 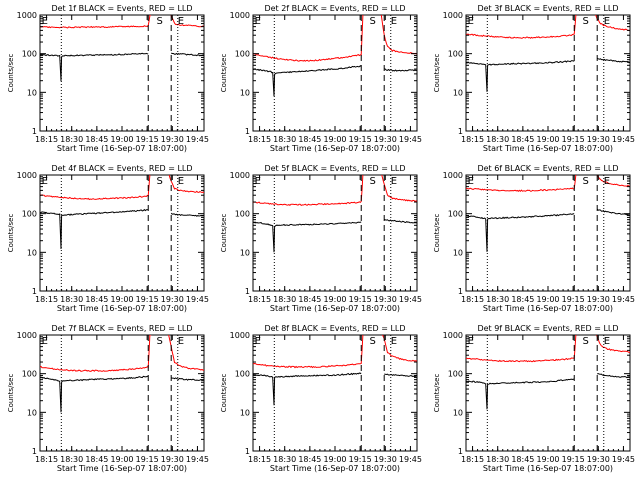 I want to click on series-group, so click(x=548, y=372).